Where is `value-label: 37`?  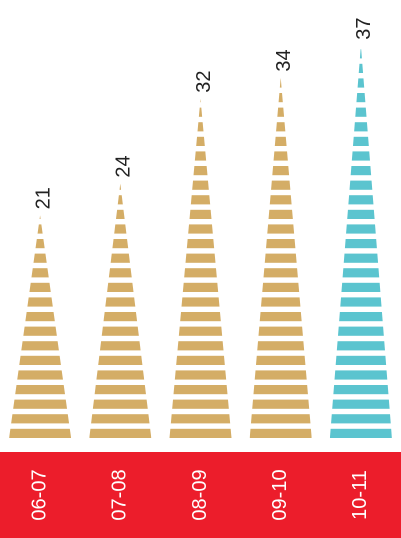 value-label: 37 is located at coordinates (364, 29).